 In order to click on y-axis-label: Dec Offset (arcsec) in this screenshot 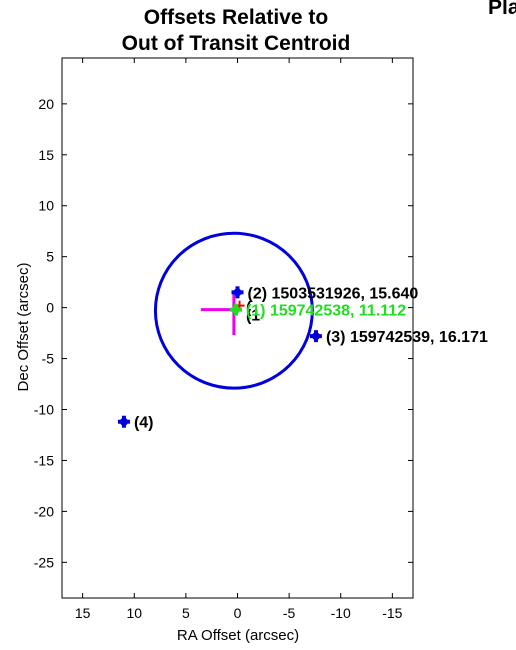, I will do `click(23, 327)`.